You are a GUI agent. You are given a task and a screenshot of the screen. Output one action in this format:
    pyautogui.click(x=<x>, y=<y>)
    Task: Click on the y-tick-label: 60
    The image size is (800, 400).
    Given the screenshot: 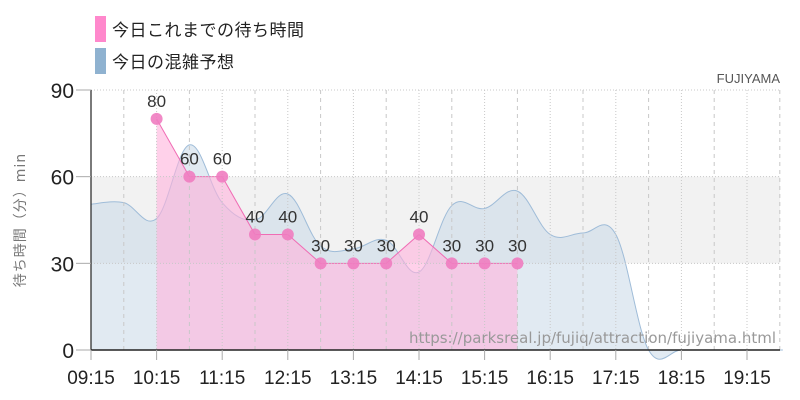 What is the action you would take?
    pyautogui.click(x=62, y=178)
    